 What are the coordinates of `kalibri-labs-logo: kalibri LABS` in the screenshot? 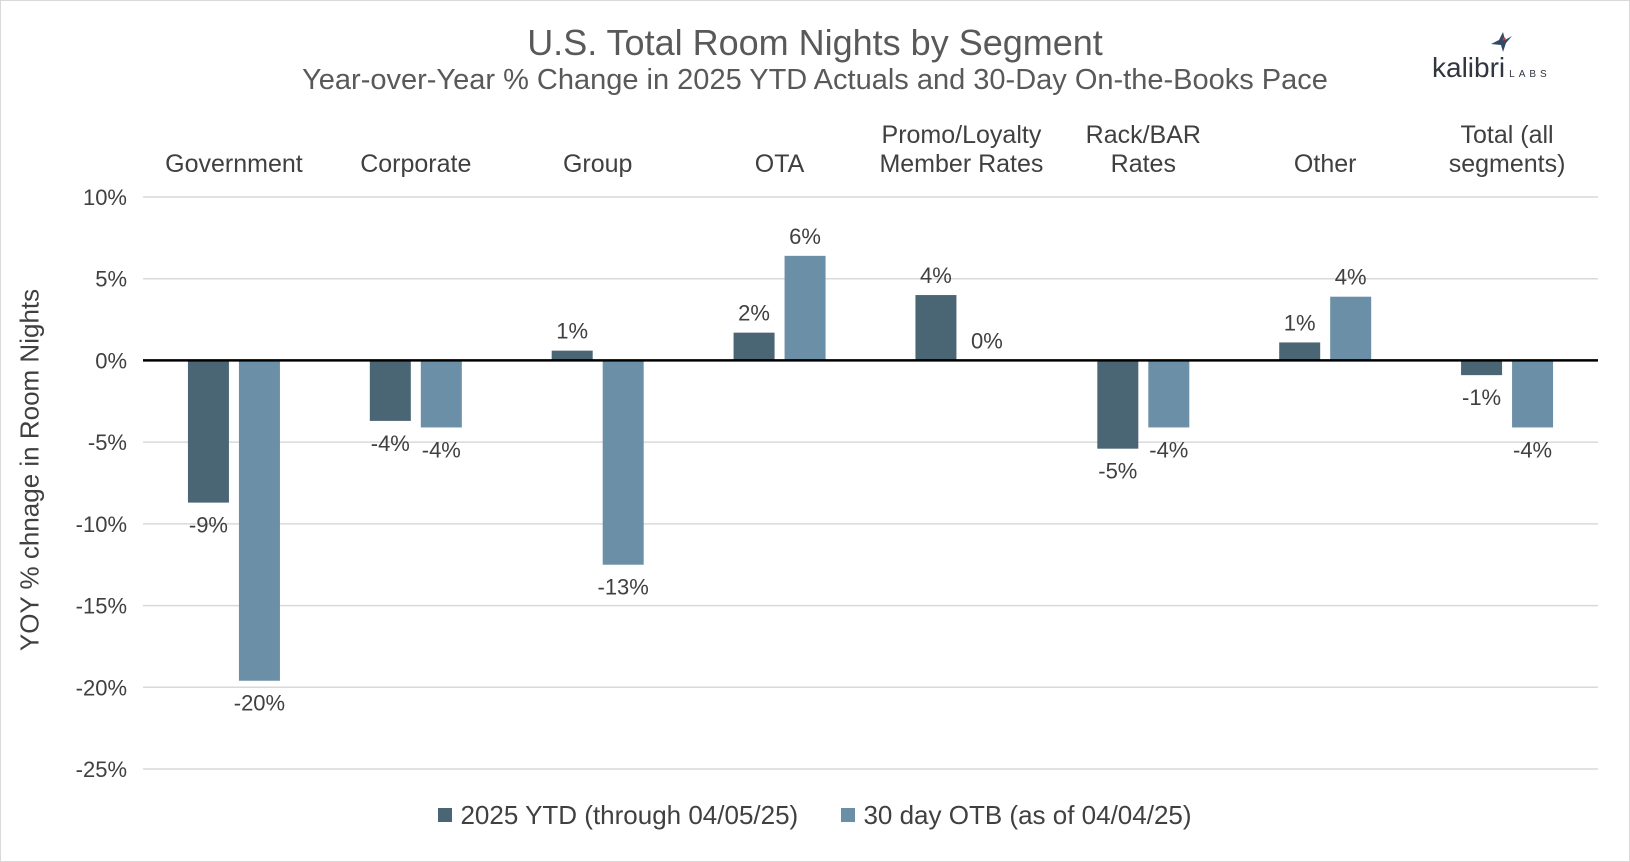 It's located at (1507, 60).